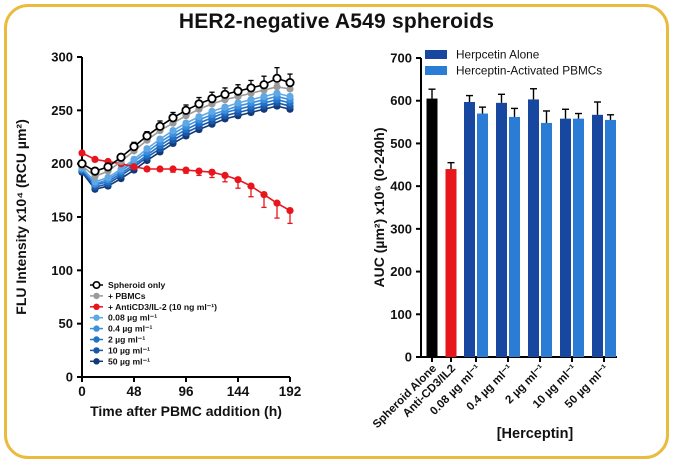 This screenshot has width=673, height=463. Describe the element at coordinates (401, 186) in the screenshot. I see `svg-text: 400` at that location.